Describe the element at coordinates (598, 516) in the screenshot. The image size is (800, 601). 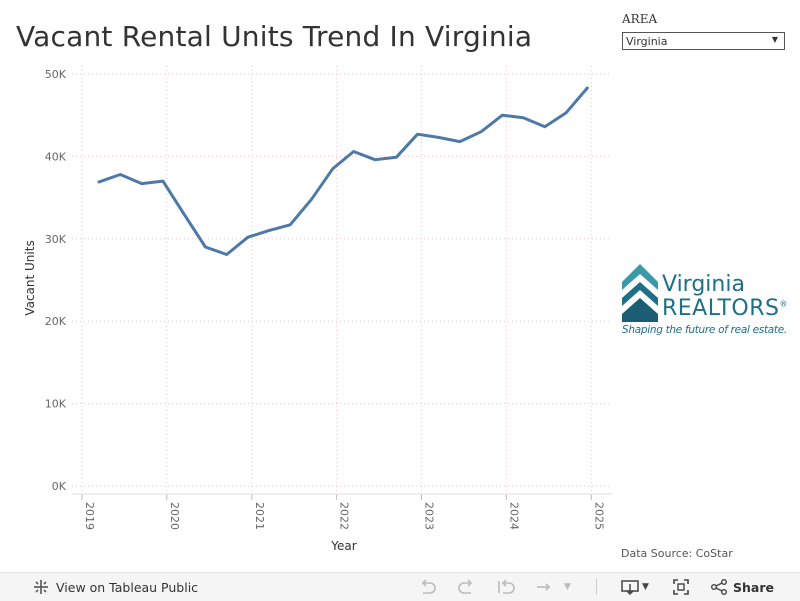
I see `x-tick-label: 2025` at that location.